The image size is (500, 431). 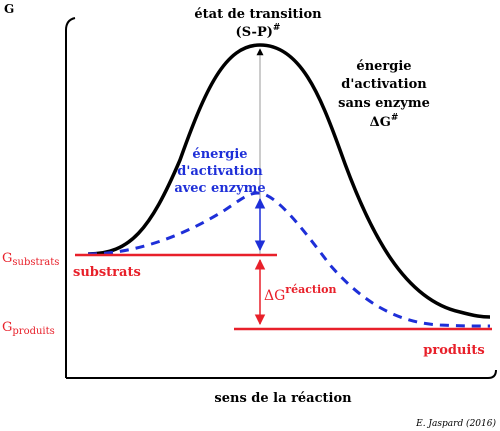 I want to click on delta-g-reaction-label: ΔGréaction, so click(x=300, y=293).